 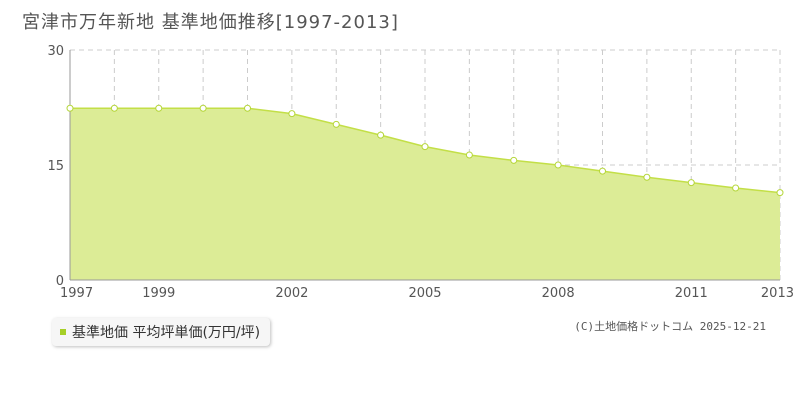 I want to click on x-tick-label: 2013, so click(x=777, y=293).